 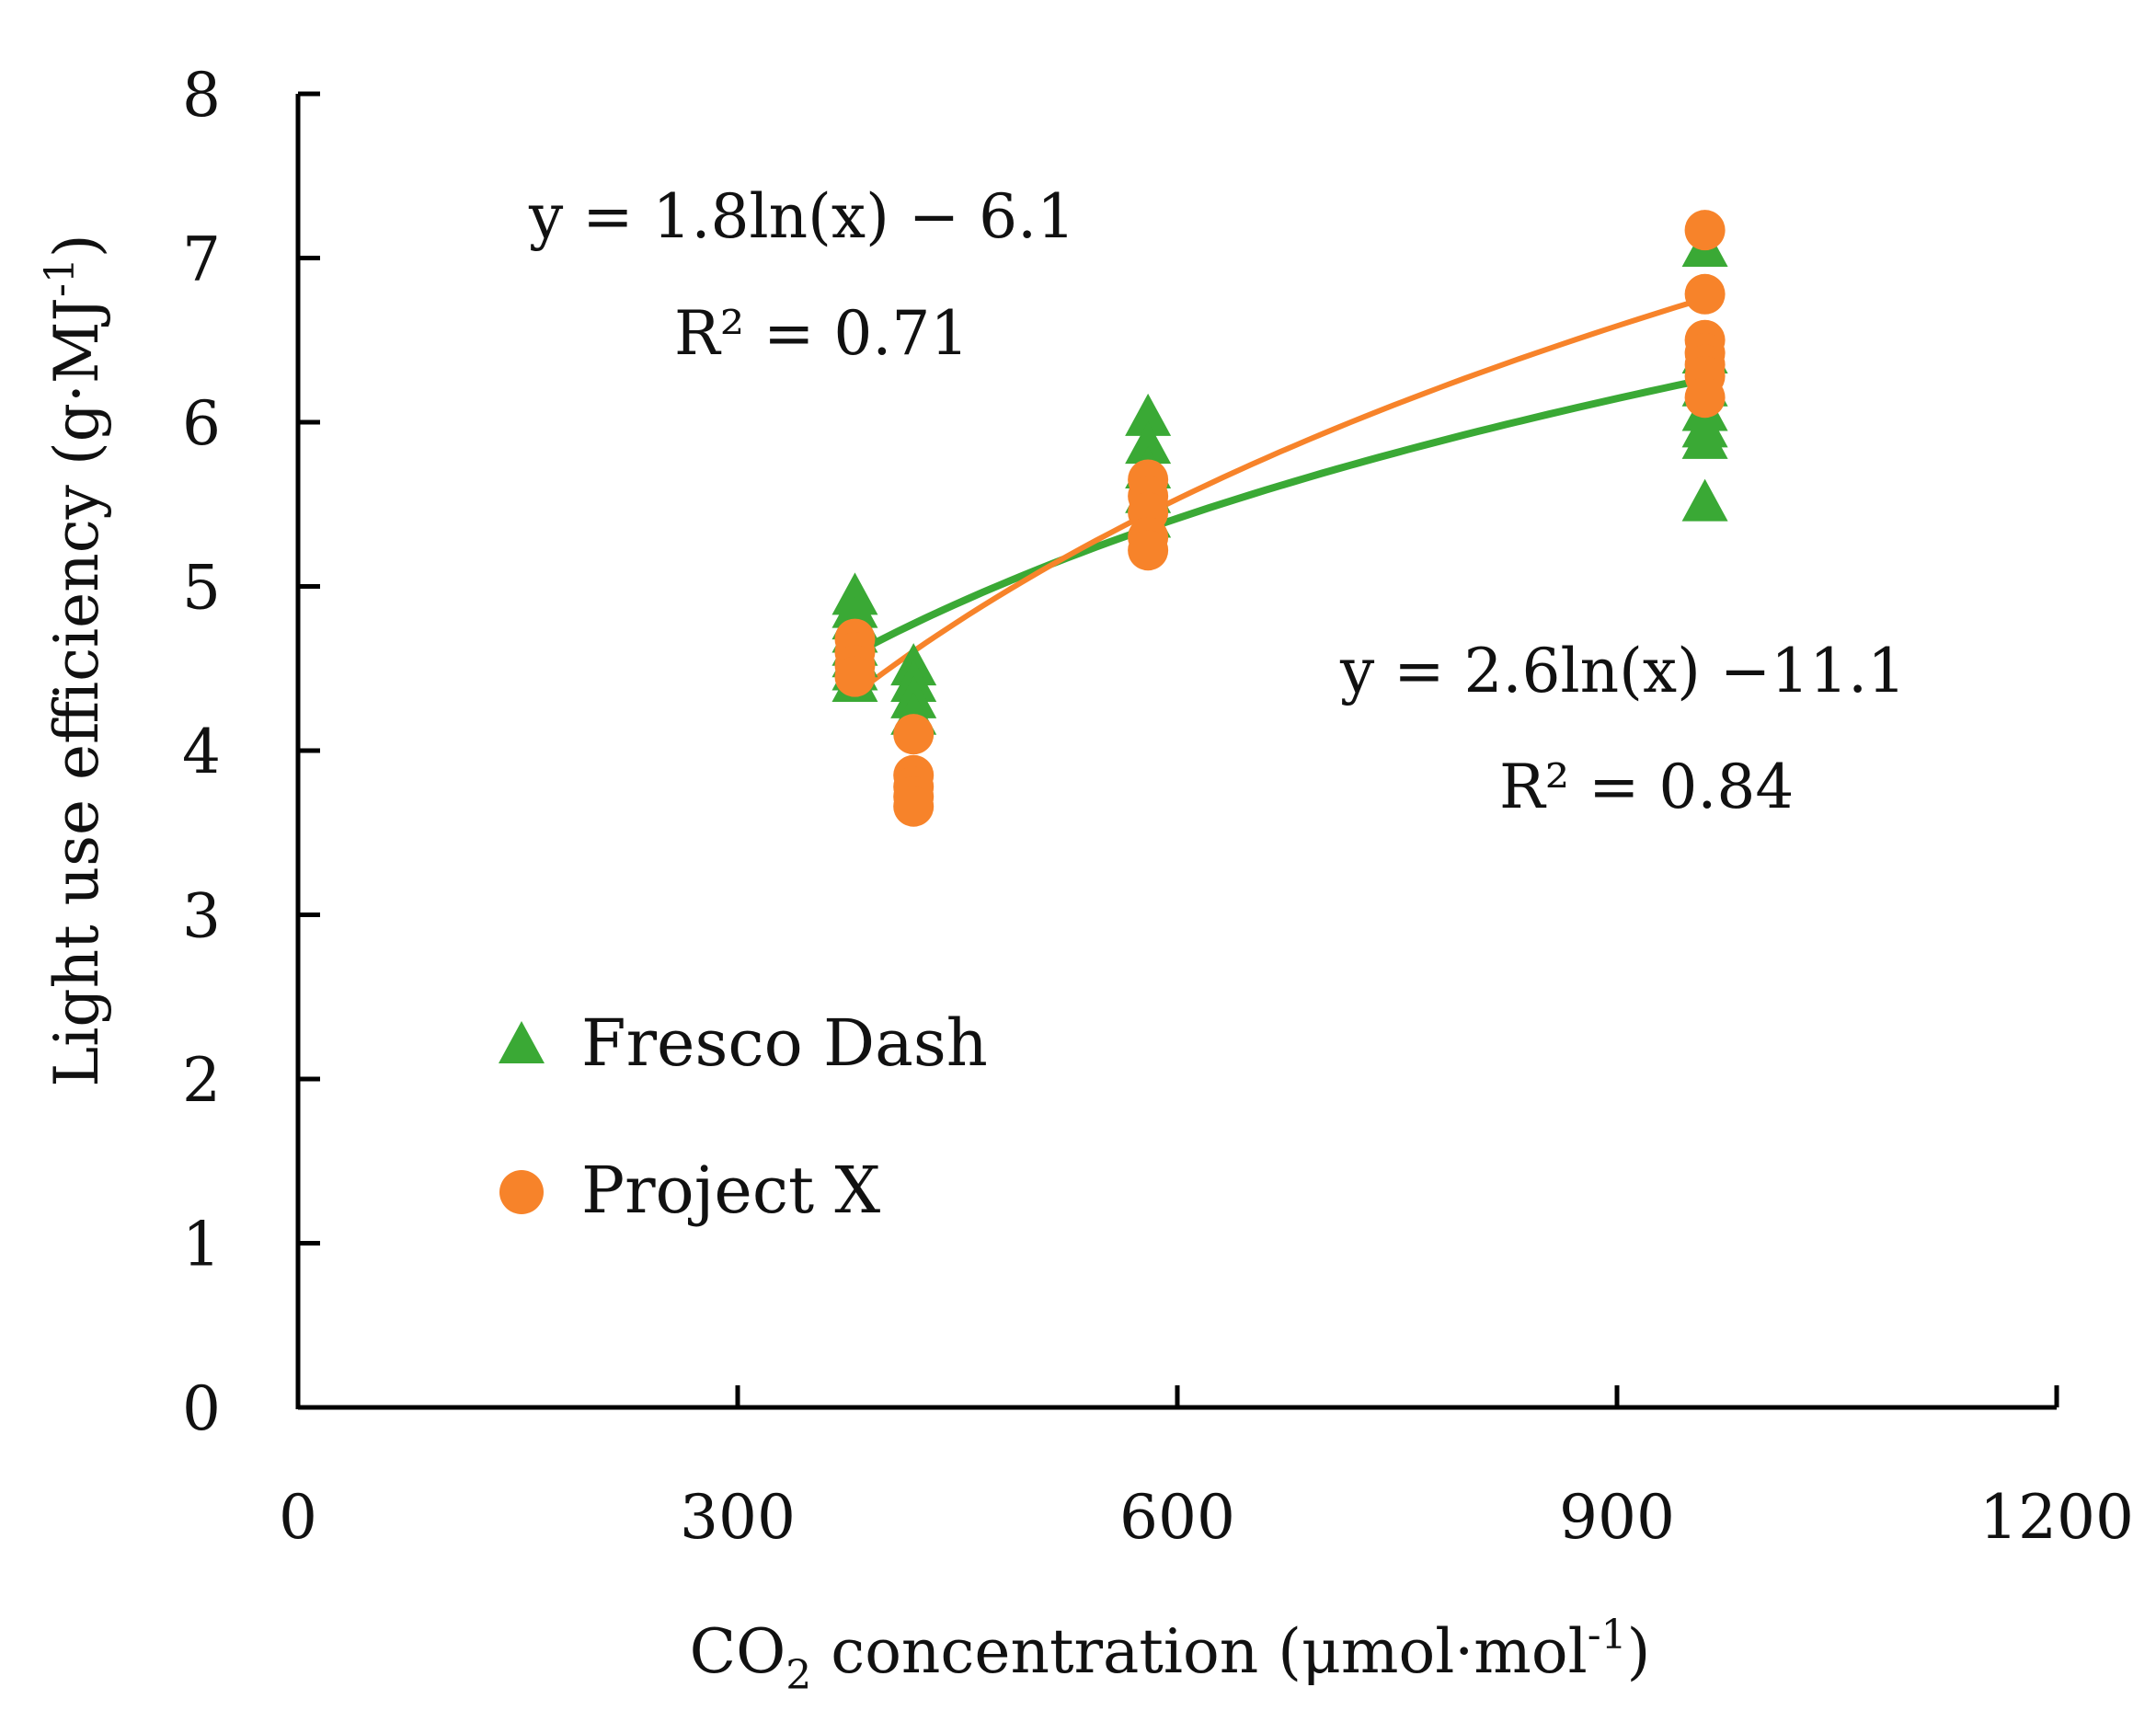 What do you see at coordinates (785, 1043) in the screenshot?
I see `legend-fresco-label: Fresco Dash` at bounding box center [785, 1043].